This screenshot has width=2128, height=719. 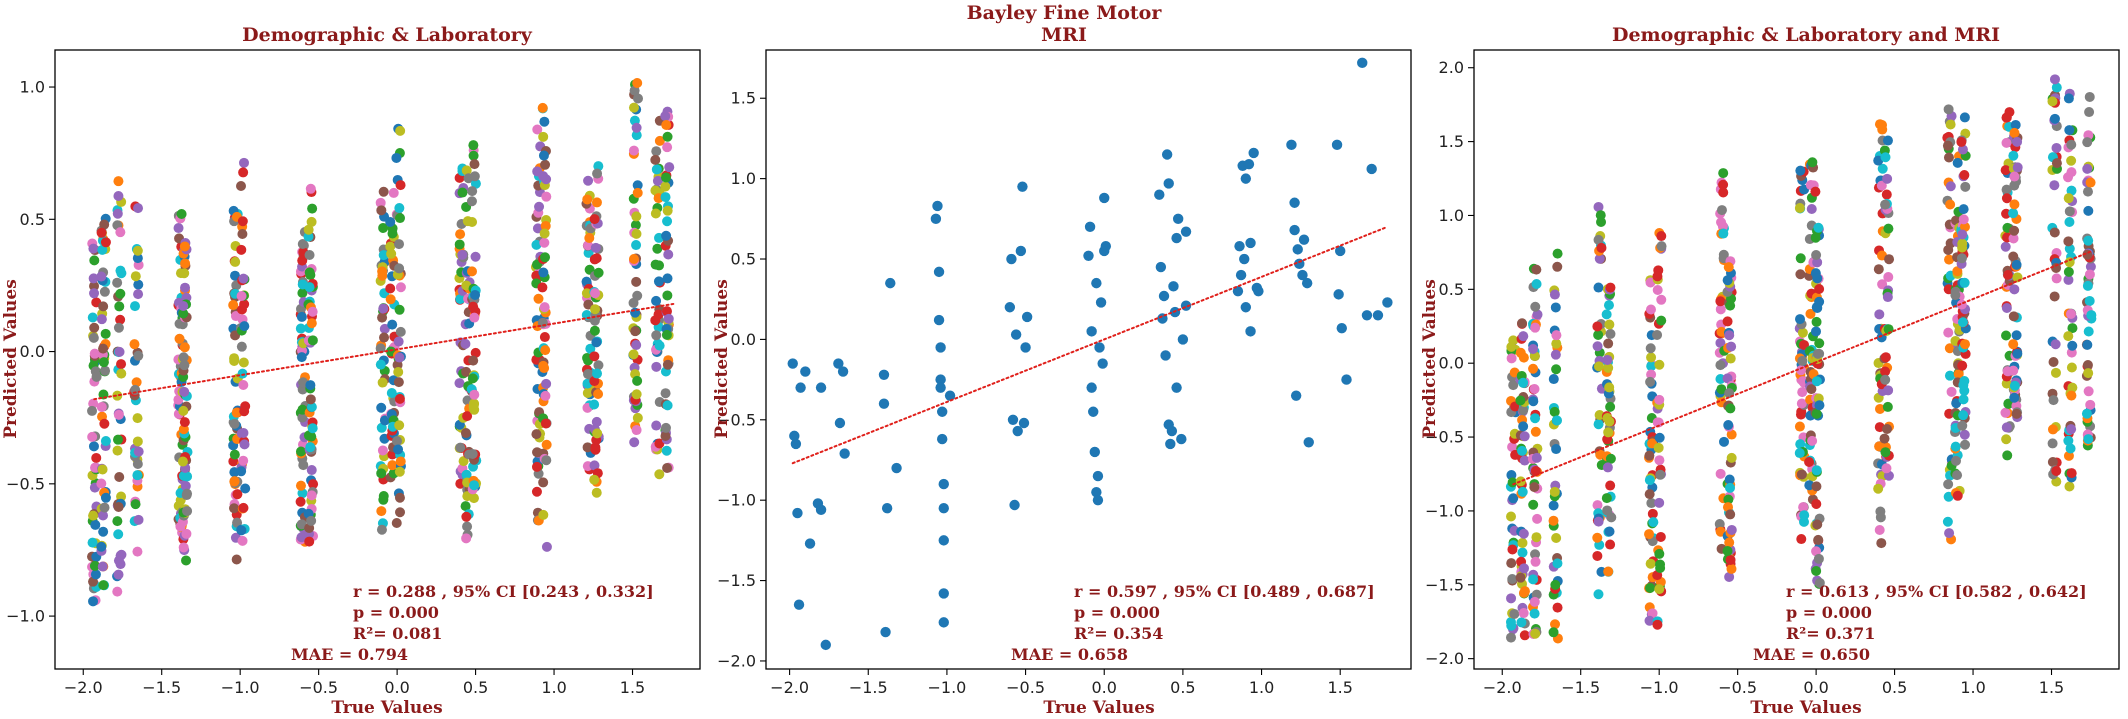 What do you see at coordinates (318, 687) in the screenshot?
I see `x-tick-label: −0.5` at bounding box center [318, 687].